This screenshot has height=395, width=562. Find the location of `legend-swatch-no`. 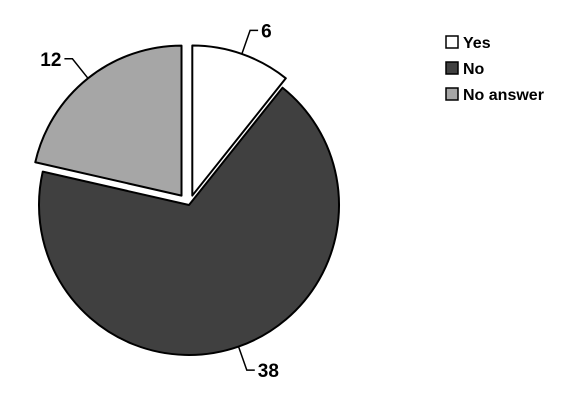

legend-swatch-no is located at coordinates (452, 68).